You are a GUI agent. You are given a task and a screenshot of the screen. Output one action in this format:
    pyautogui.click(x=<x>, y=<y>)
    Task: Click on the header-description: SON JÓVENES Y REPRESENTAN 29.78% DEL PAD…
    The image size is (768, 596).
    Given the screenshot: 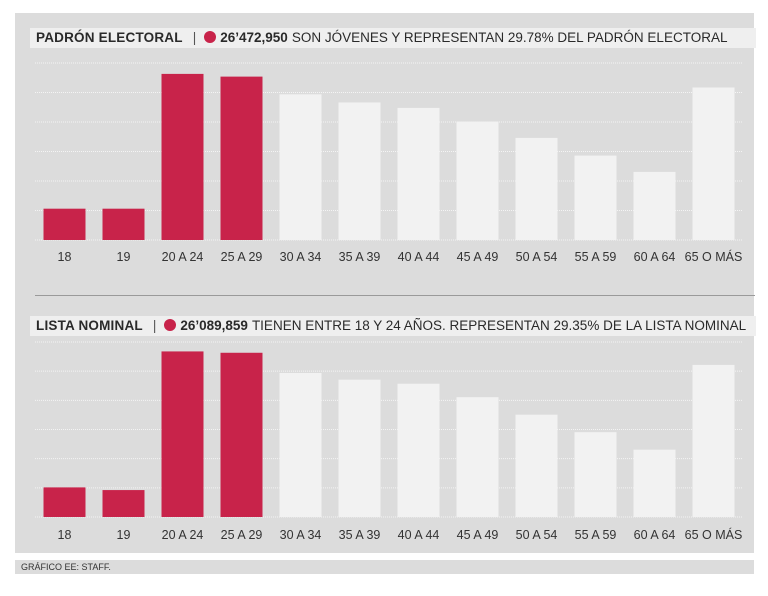 What is the action you would take?
    pyautogui.click(x=509, y=37)
    